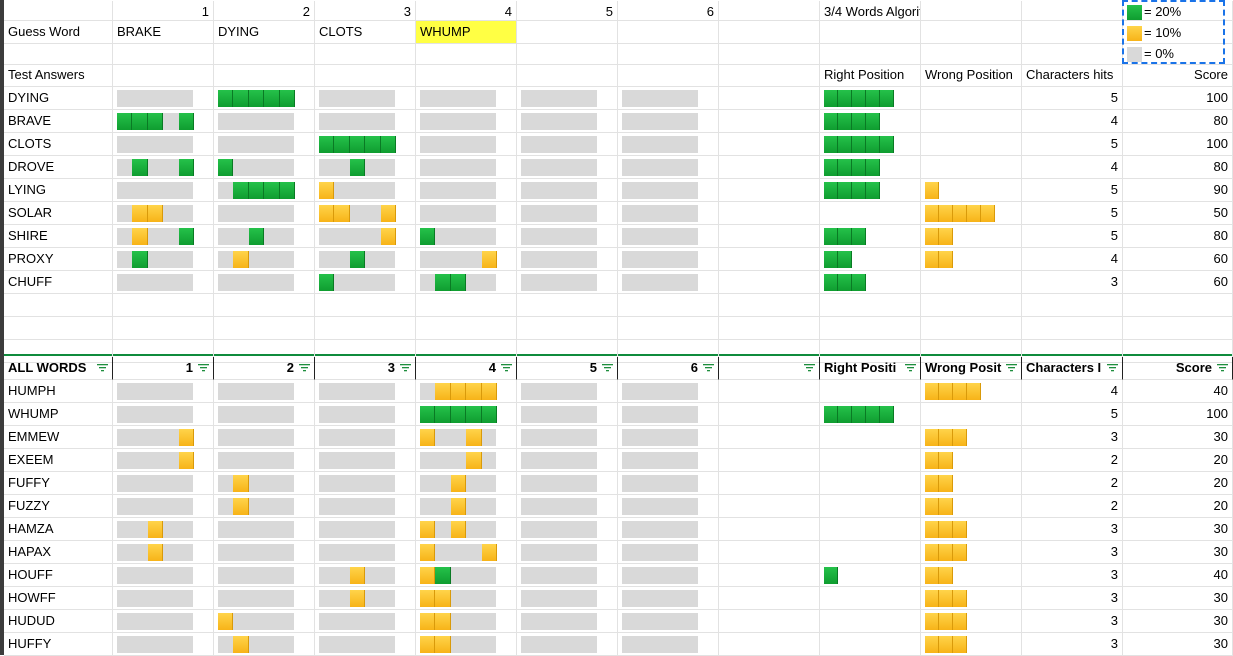  What do you see at coordinates (365, 11) in the screenshot?
I see `cell: 3` at bounding box center [365, 11].